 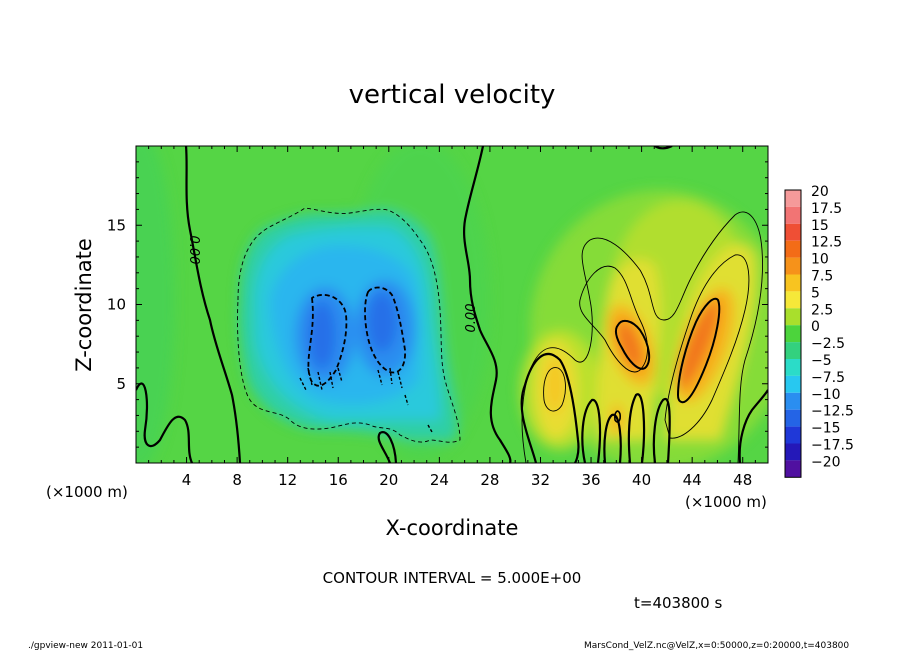 I want to click on x-tick-label: 16, so click(x=338, y=480).